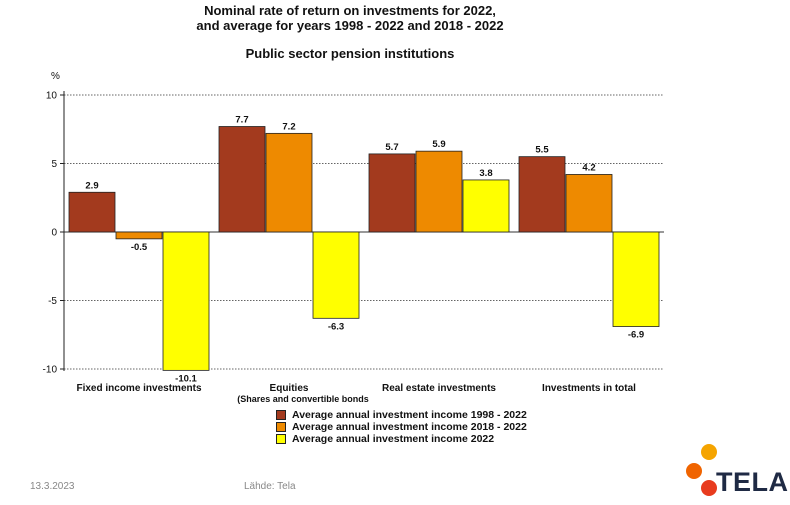 The height and width of the screenshot is (505, 790). I want to click on category-label: Fixed income investments, so click(138, 388).